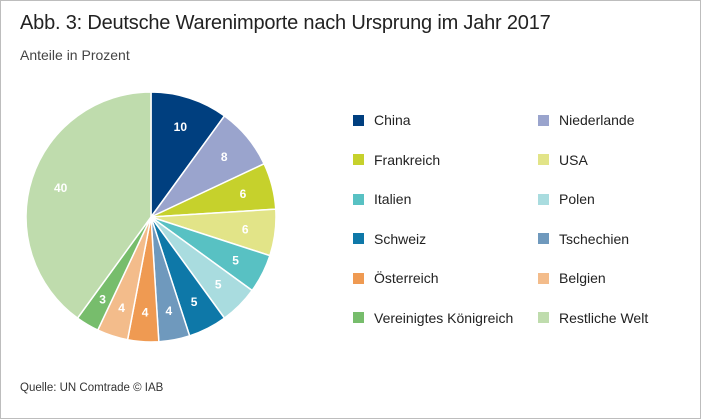  I want to click on chart-subtitle: Anteile in Prozent, so click(75, 55).